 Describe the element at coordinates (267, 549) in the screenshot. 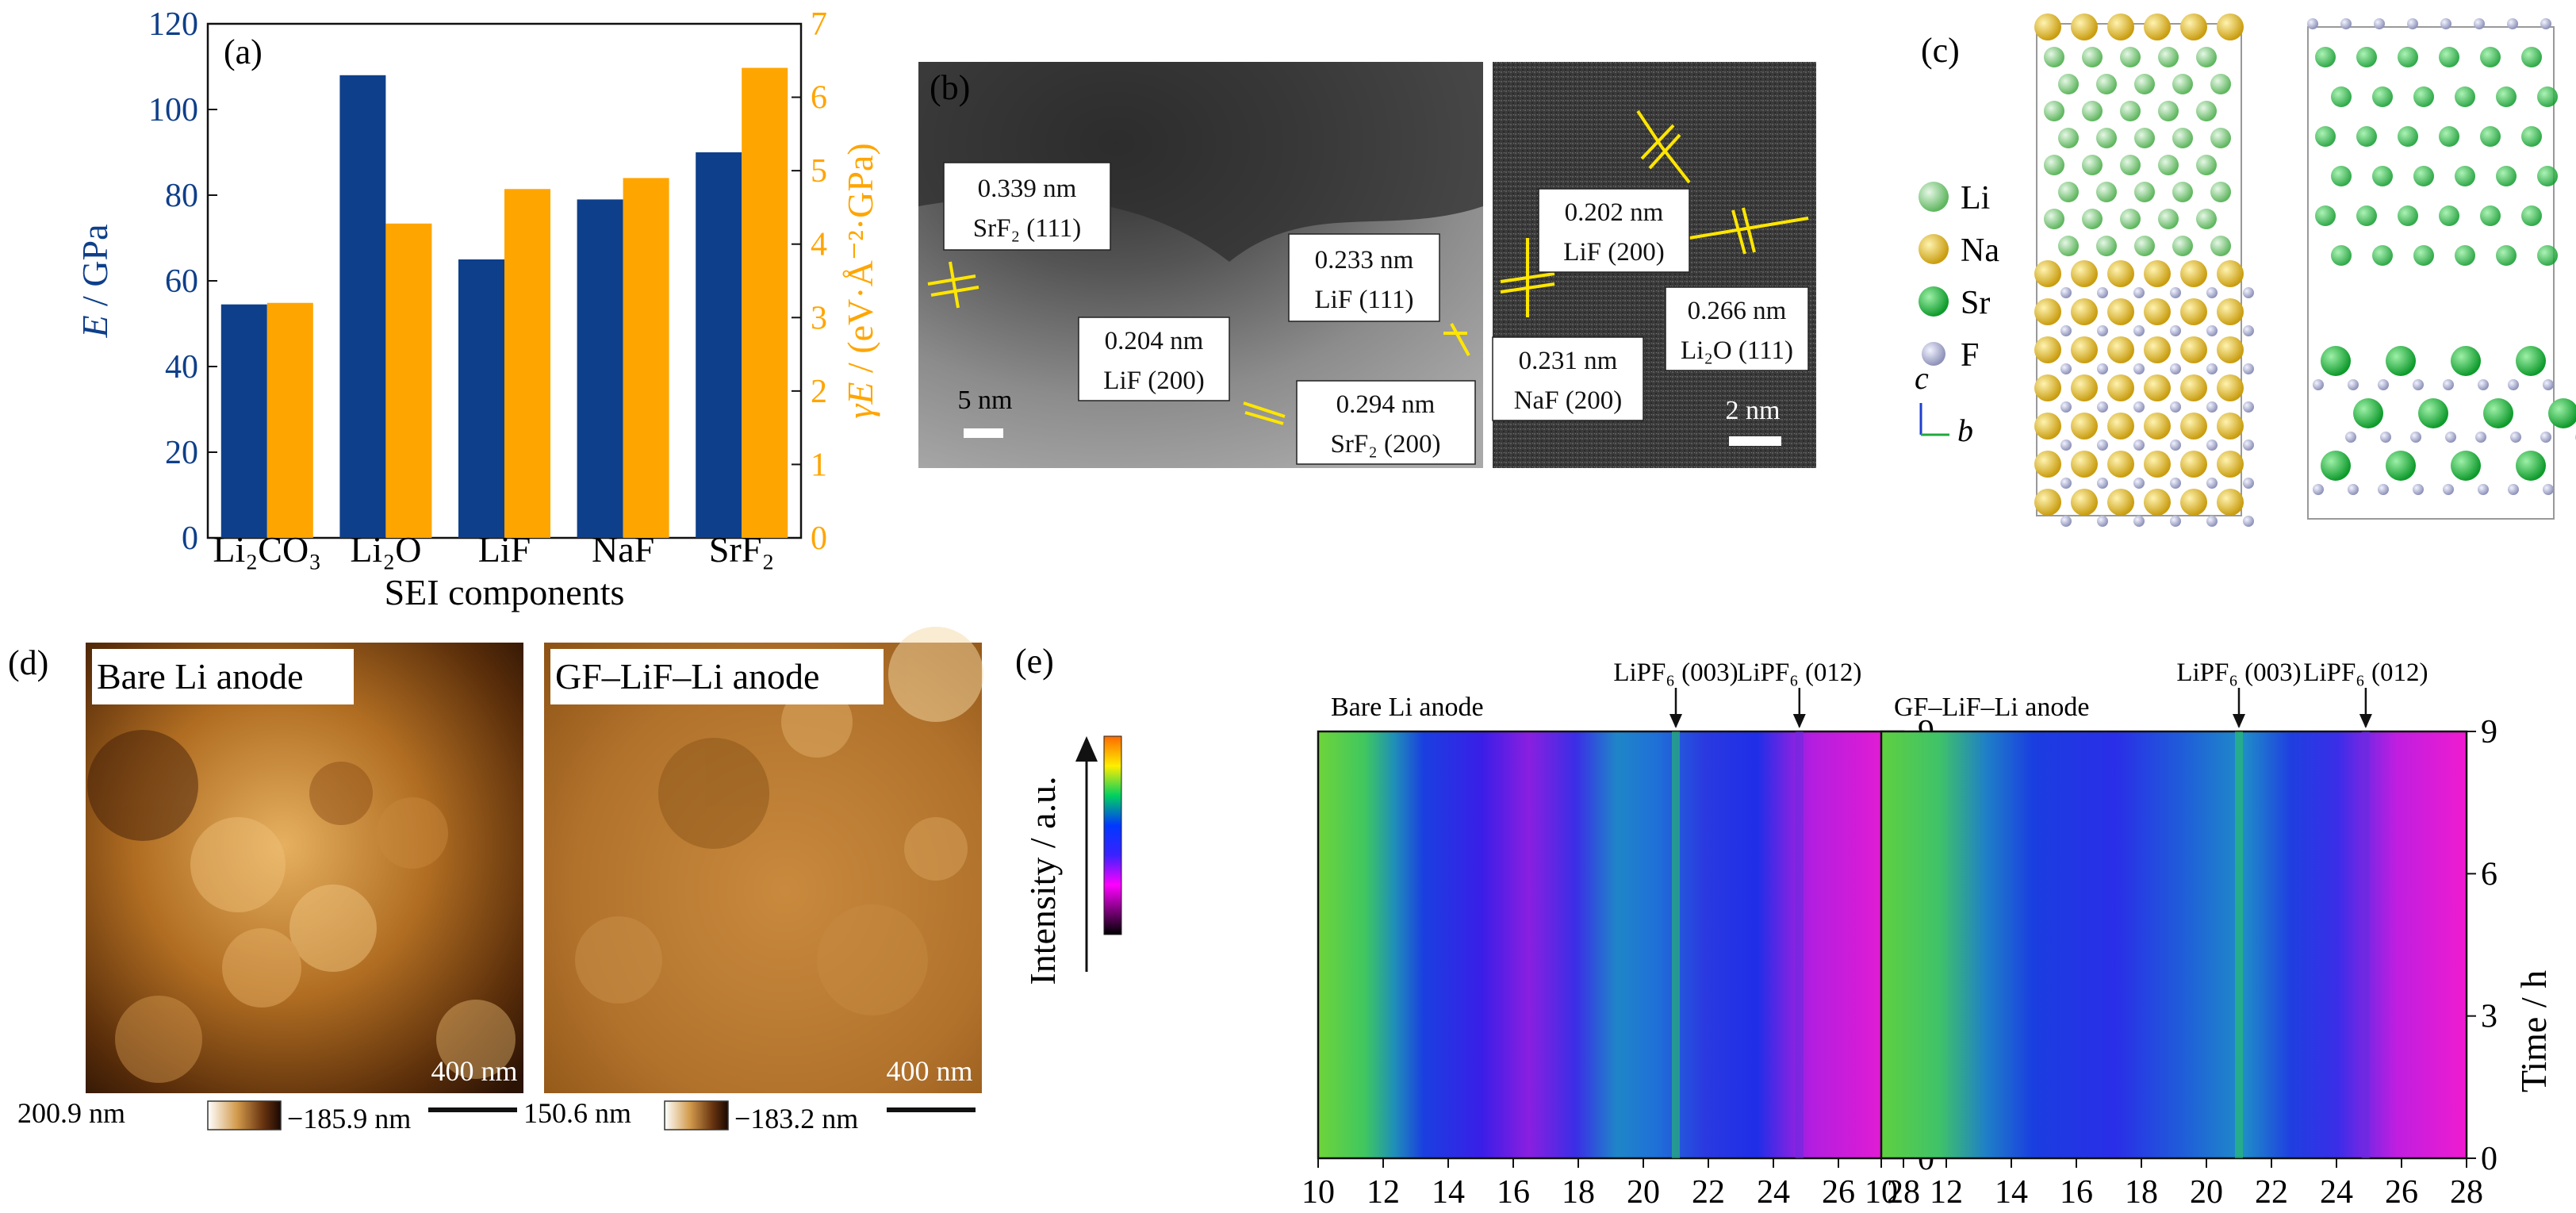

I see `x-category-label: Li₂CO₃` at that location.